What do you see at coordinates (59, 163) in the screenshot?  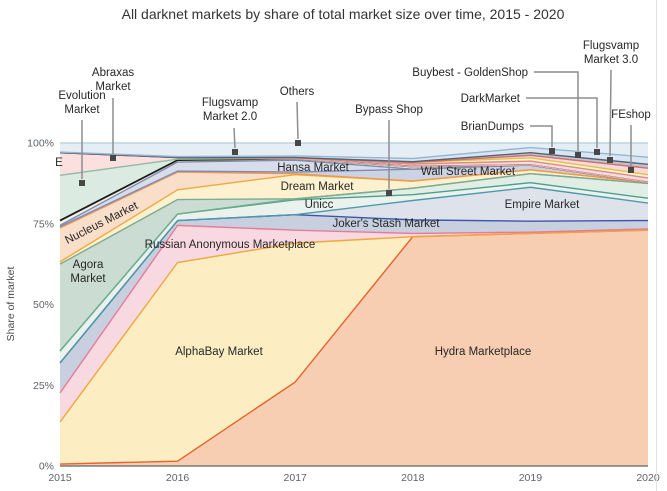 I see `area-label-e: E` at bounding box center [59, 163].